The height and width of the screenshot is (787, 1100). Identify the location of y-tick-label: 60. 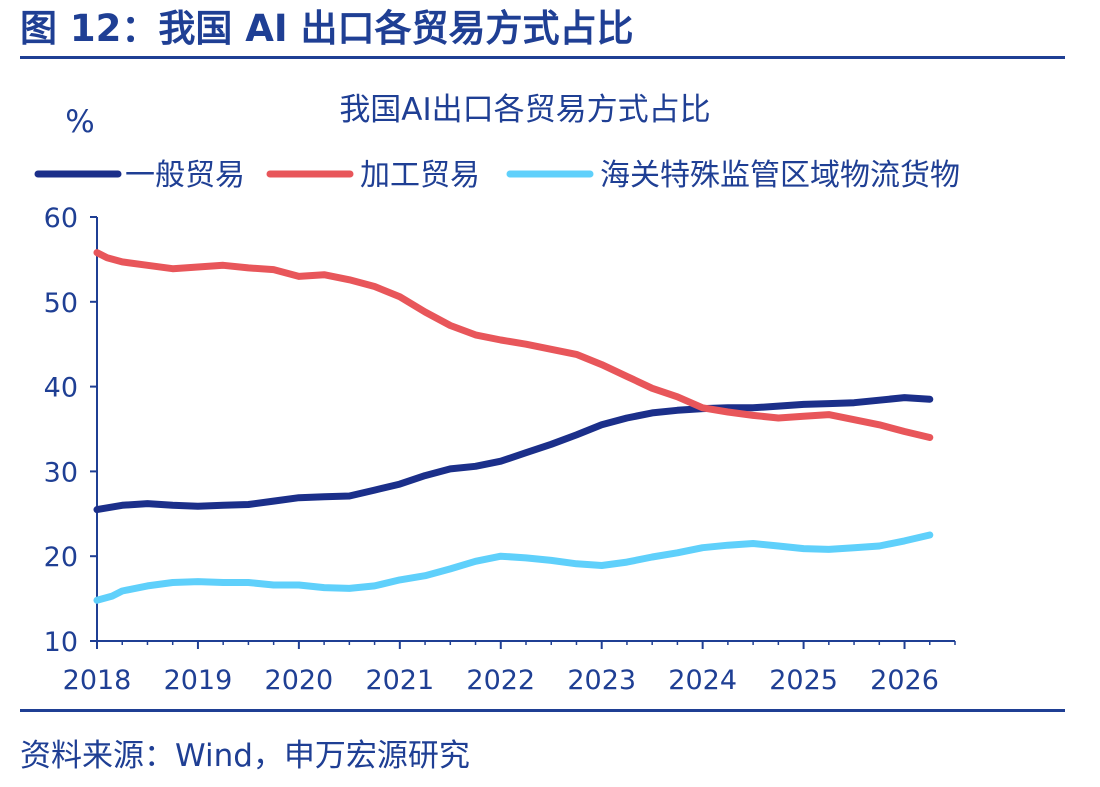
(61, 218).